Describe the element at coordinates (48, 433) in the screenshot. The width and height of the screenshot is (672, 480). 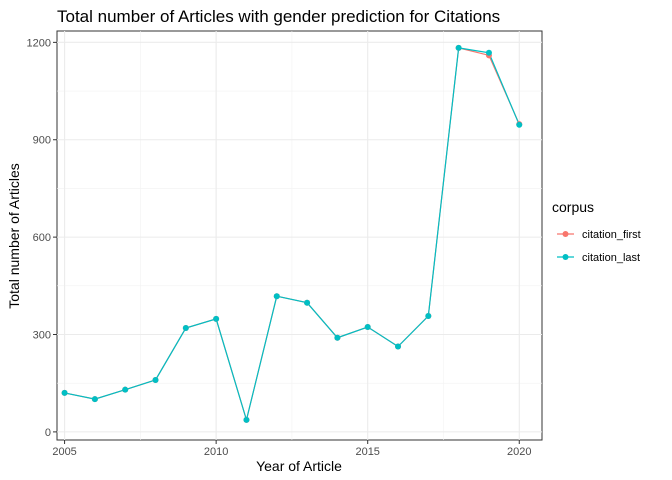
I see `y-tick-label: 0` at that location.